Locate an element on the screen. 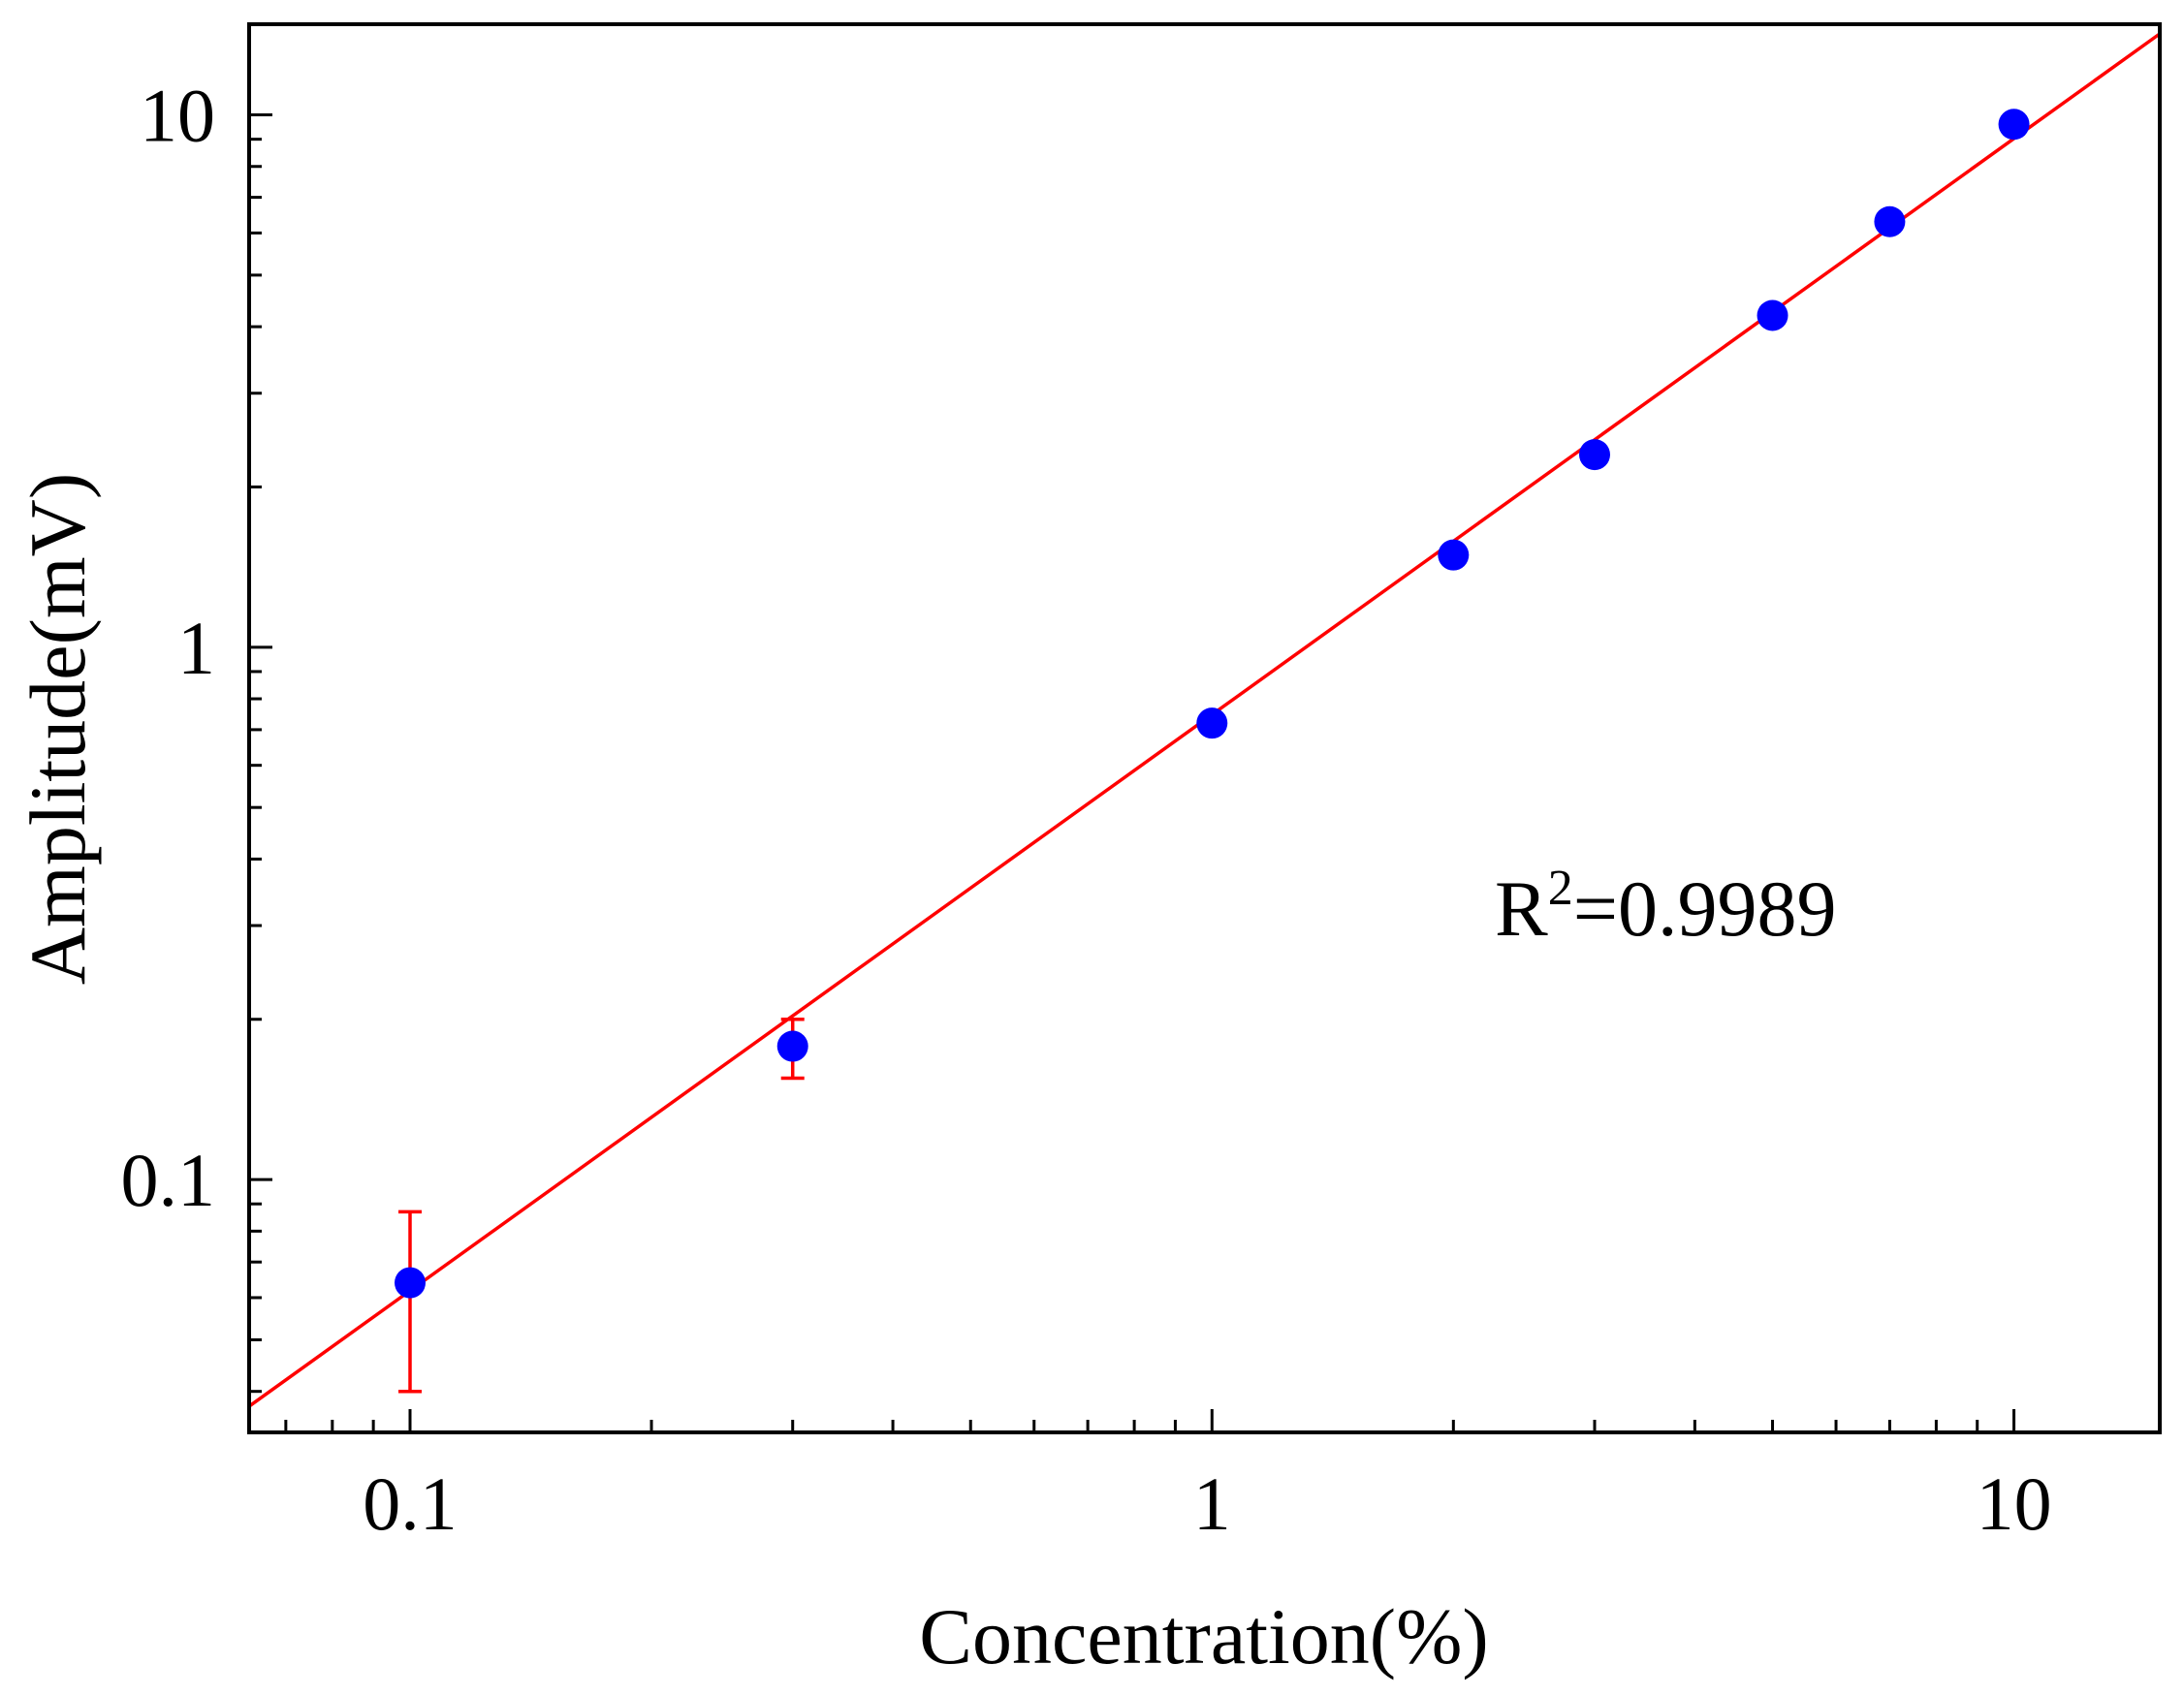 The width and height of the screenshot is (2184, 1696). x-tick-label: 0.1 is located at coordinates (411, 1503).